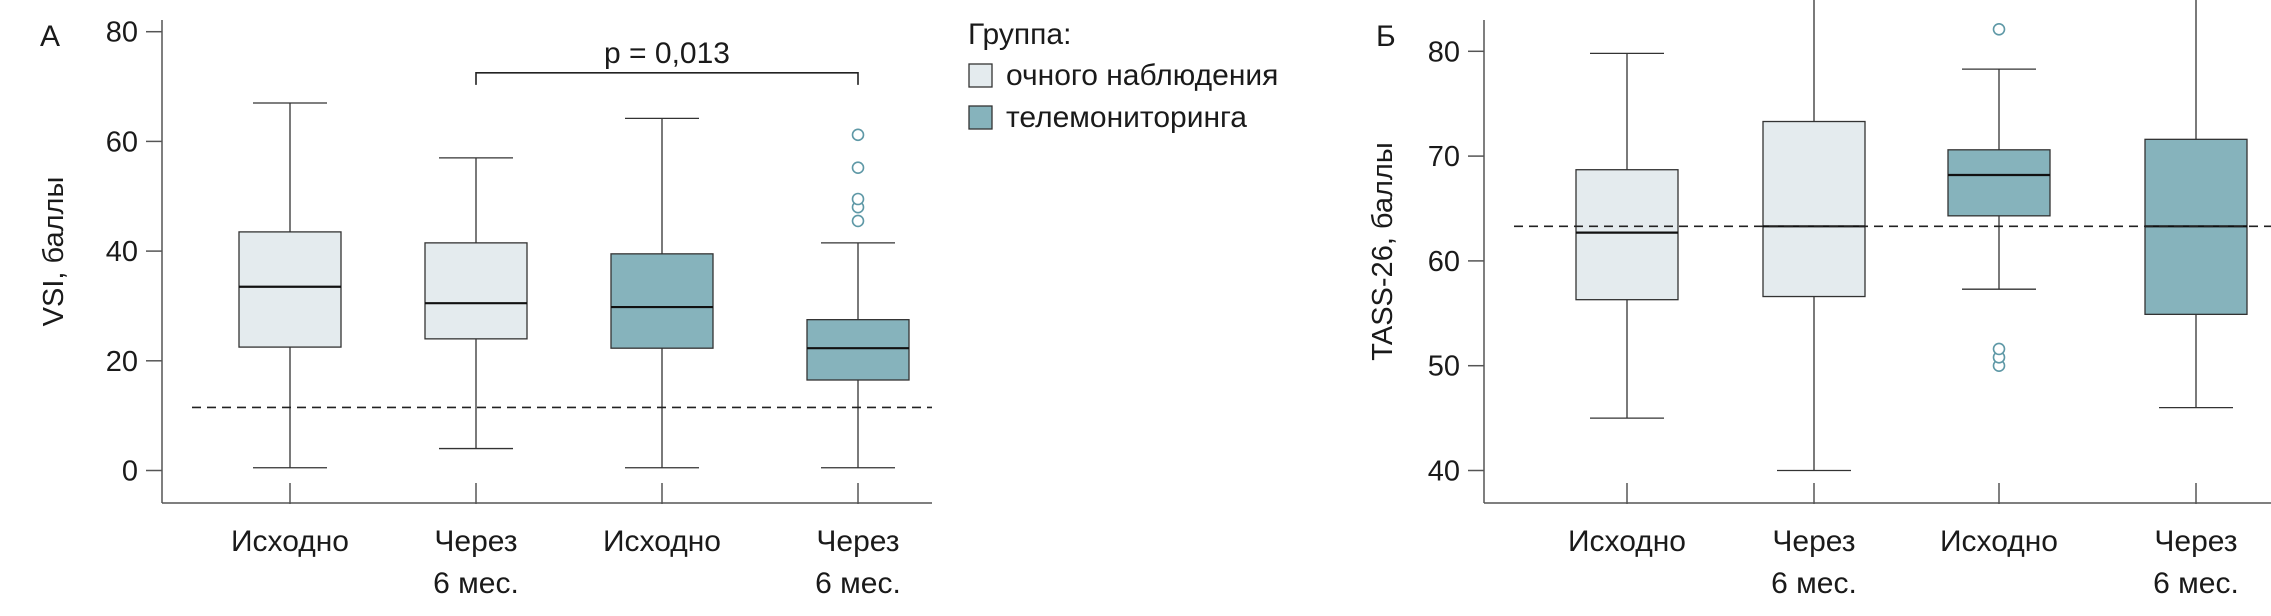  I want to click on panel-letter: А, so click(50, 36).